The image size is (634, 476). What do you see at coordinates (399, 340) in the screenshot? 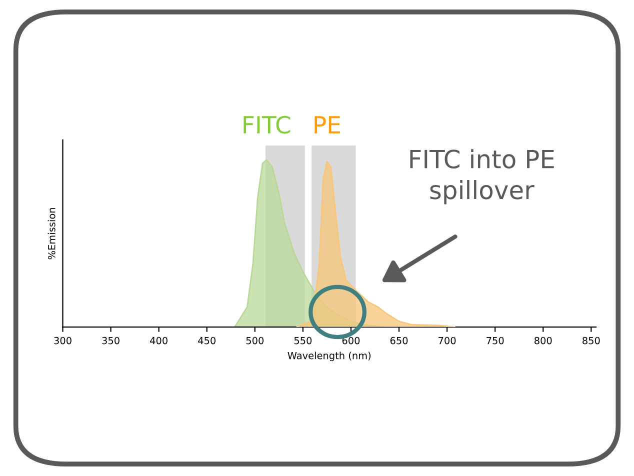
I see `x-tick-label: 650` at bounding box center [399, 340].